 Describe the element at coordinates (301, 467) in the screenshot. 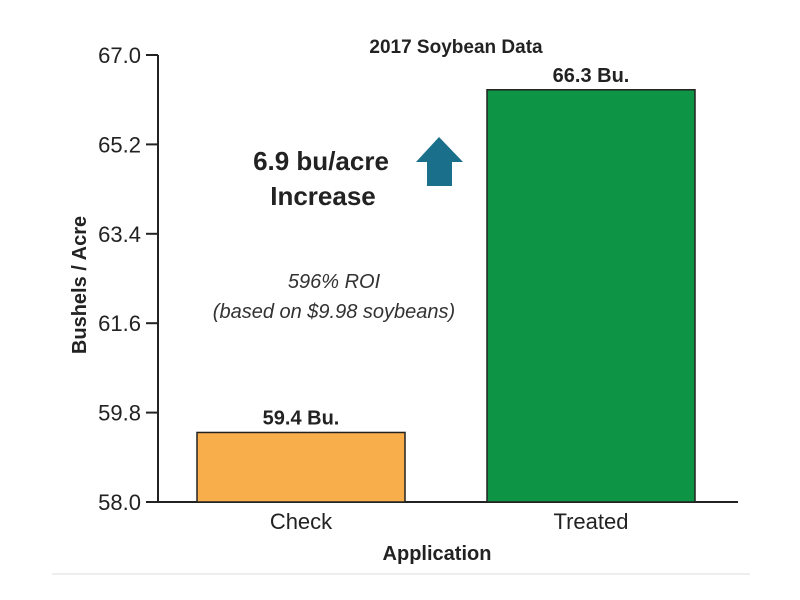

I see `bar-check` at that location.